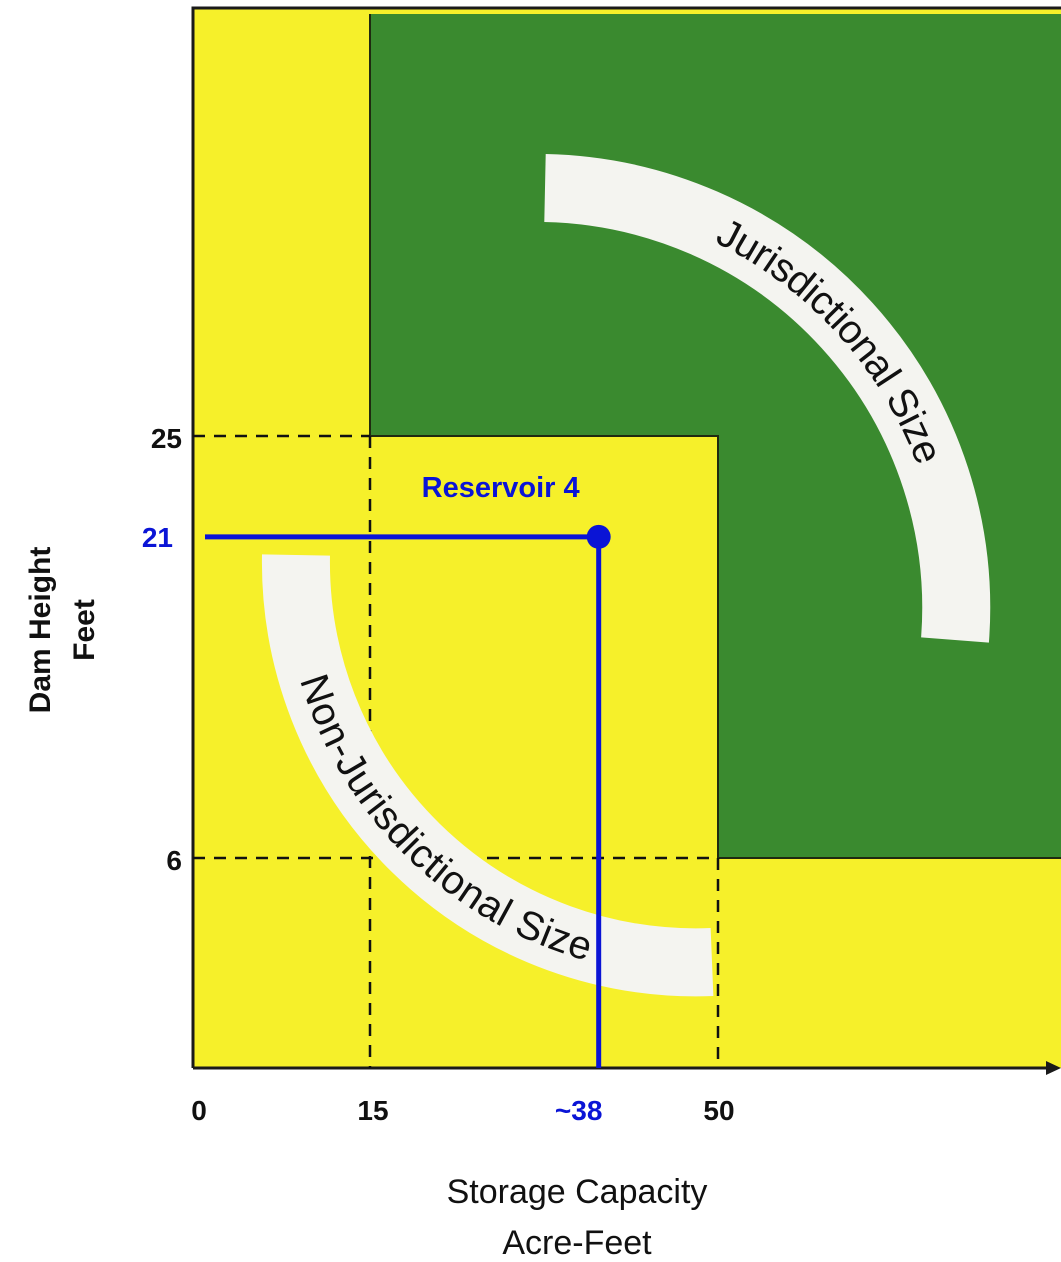  What do you see at coordinates (199, 1110) in the screenshot?
I see `x-tick-0: 0` at bounding box center [199, 1110].